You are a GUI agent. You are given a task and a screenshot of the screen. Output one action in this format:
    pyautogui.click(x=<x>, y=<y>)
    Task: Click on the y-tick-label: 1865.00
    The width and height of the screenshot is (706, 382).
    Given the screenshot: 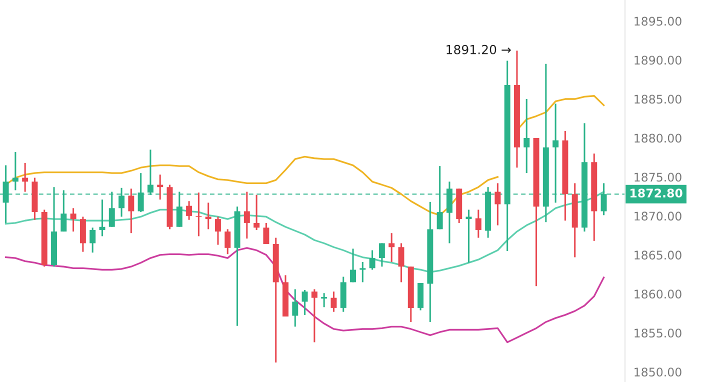 What is the action you would take?
    pyautogui.click(x=658, y=255)
    